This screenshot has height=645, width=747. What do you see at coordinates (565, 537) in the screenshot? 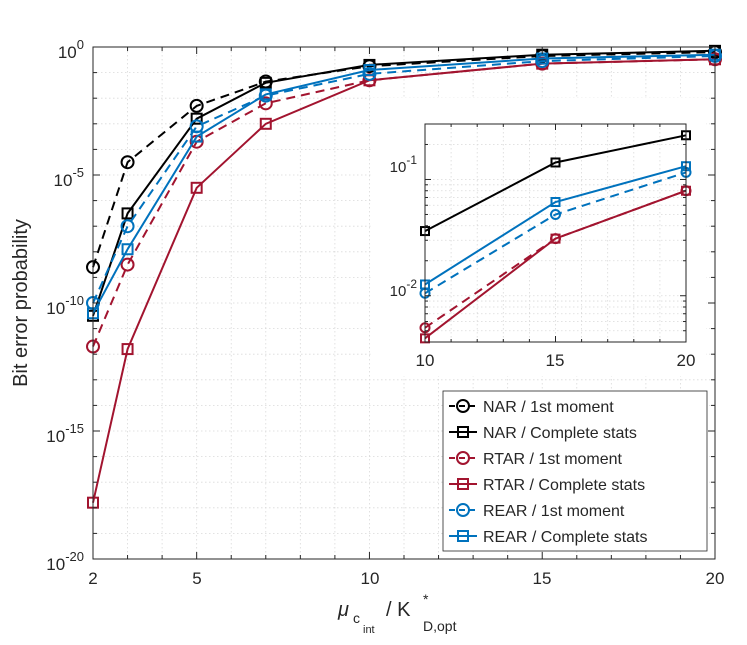
I see `legend-label-rear-complete: REAR / Complete stats` at bounding box center [565, 537].